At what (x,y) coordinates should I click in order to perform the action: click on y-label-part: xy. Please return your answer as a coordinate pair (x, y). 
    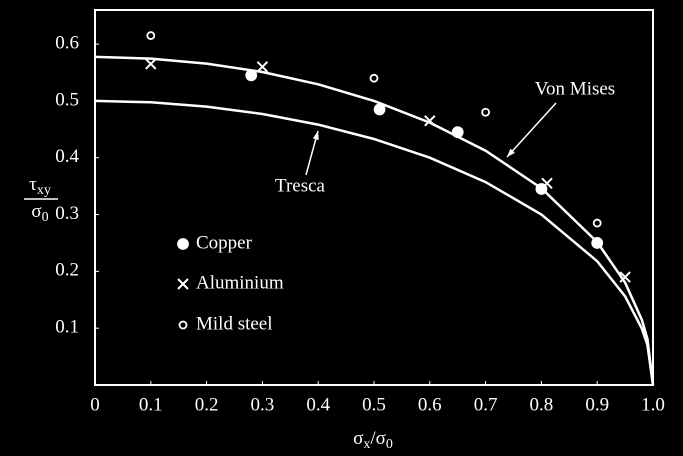
    Looking at the image, I should click on (44, 190).